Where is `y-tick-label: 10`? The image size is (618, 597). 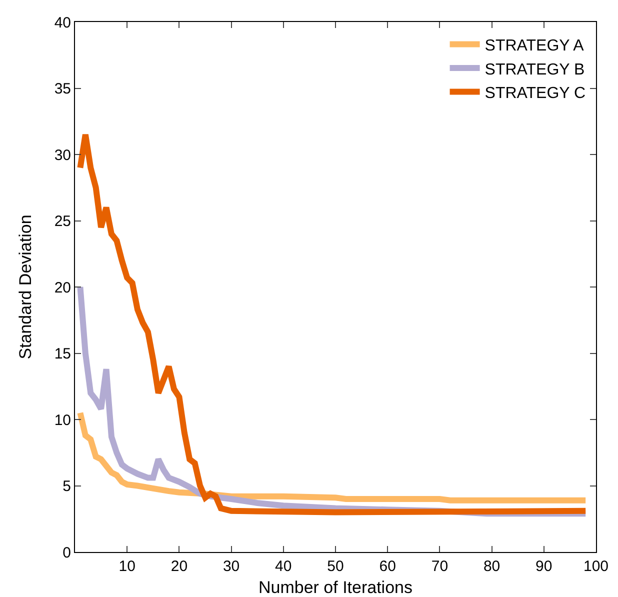 y-tick-label: 10 is located at coordinates (62, 420).